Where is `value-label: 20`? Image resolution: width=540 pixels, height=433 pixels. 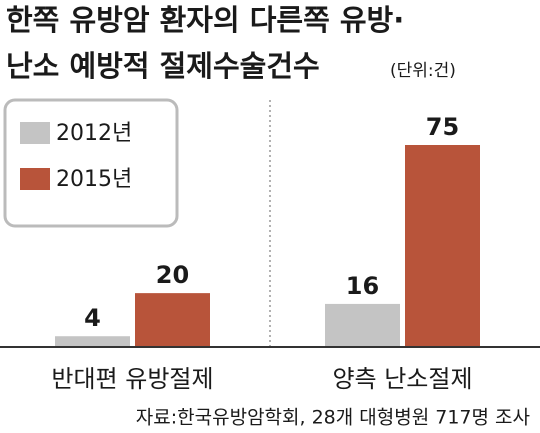 value-label: 20 is located at coordinates (172, 275).